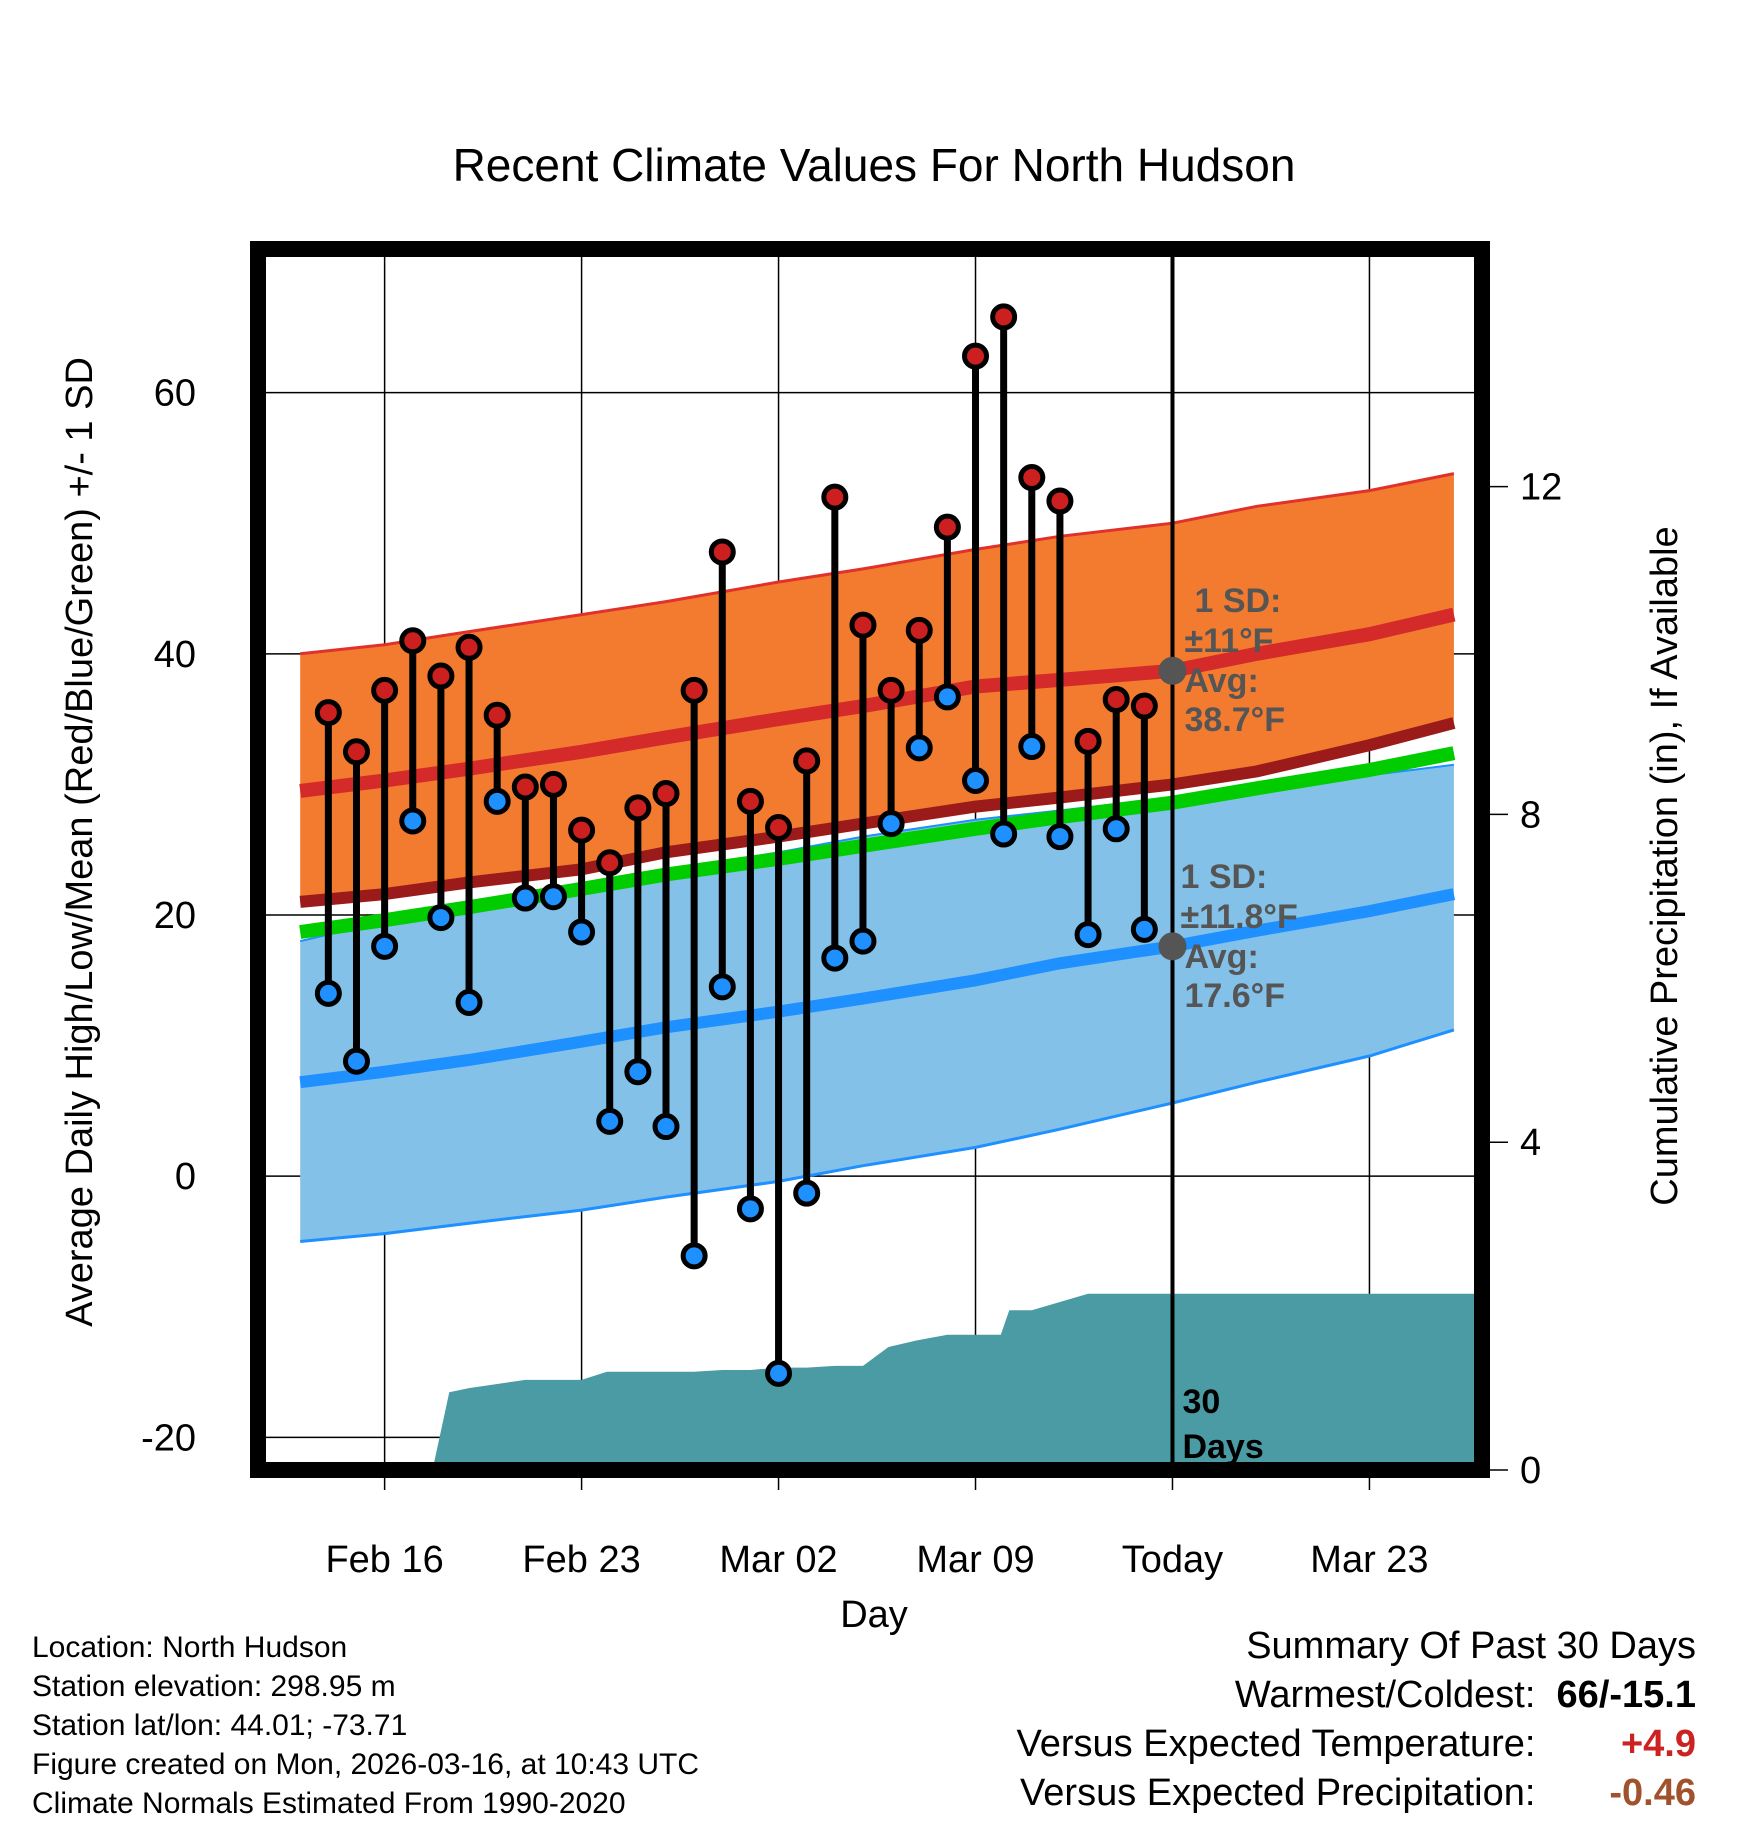 The width and height of the screenshot is (1748, 1828). What do you see at coordinates (877, 988) in the screenshot?
I see `low-normal-line` at bounding box center [877, 988].